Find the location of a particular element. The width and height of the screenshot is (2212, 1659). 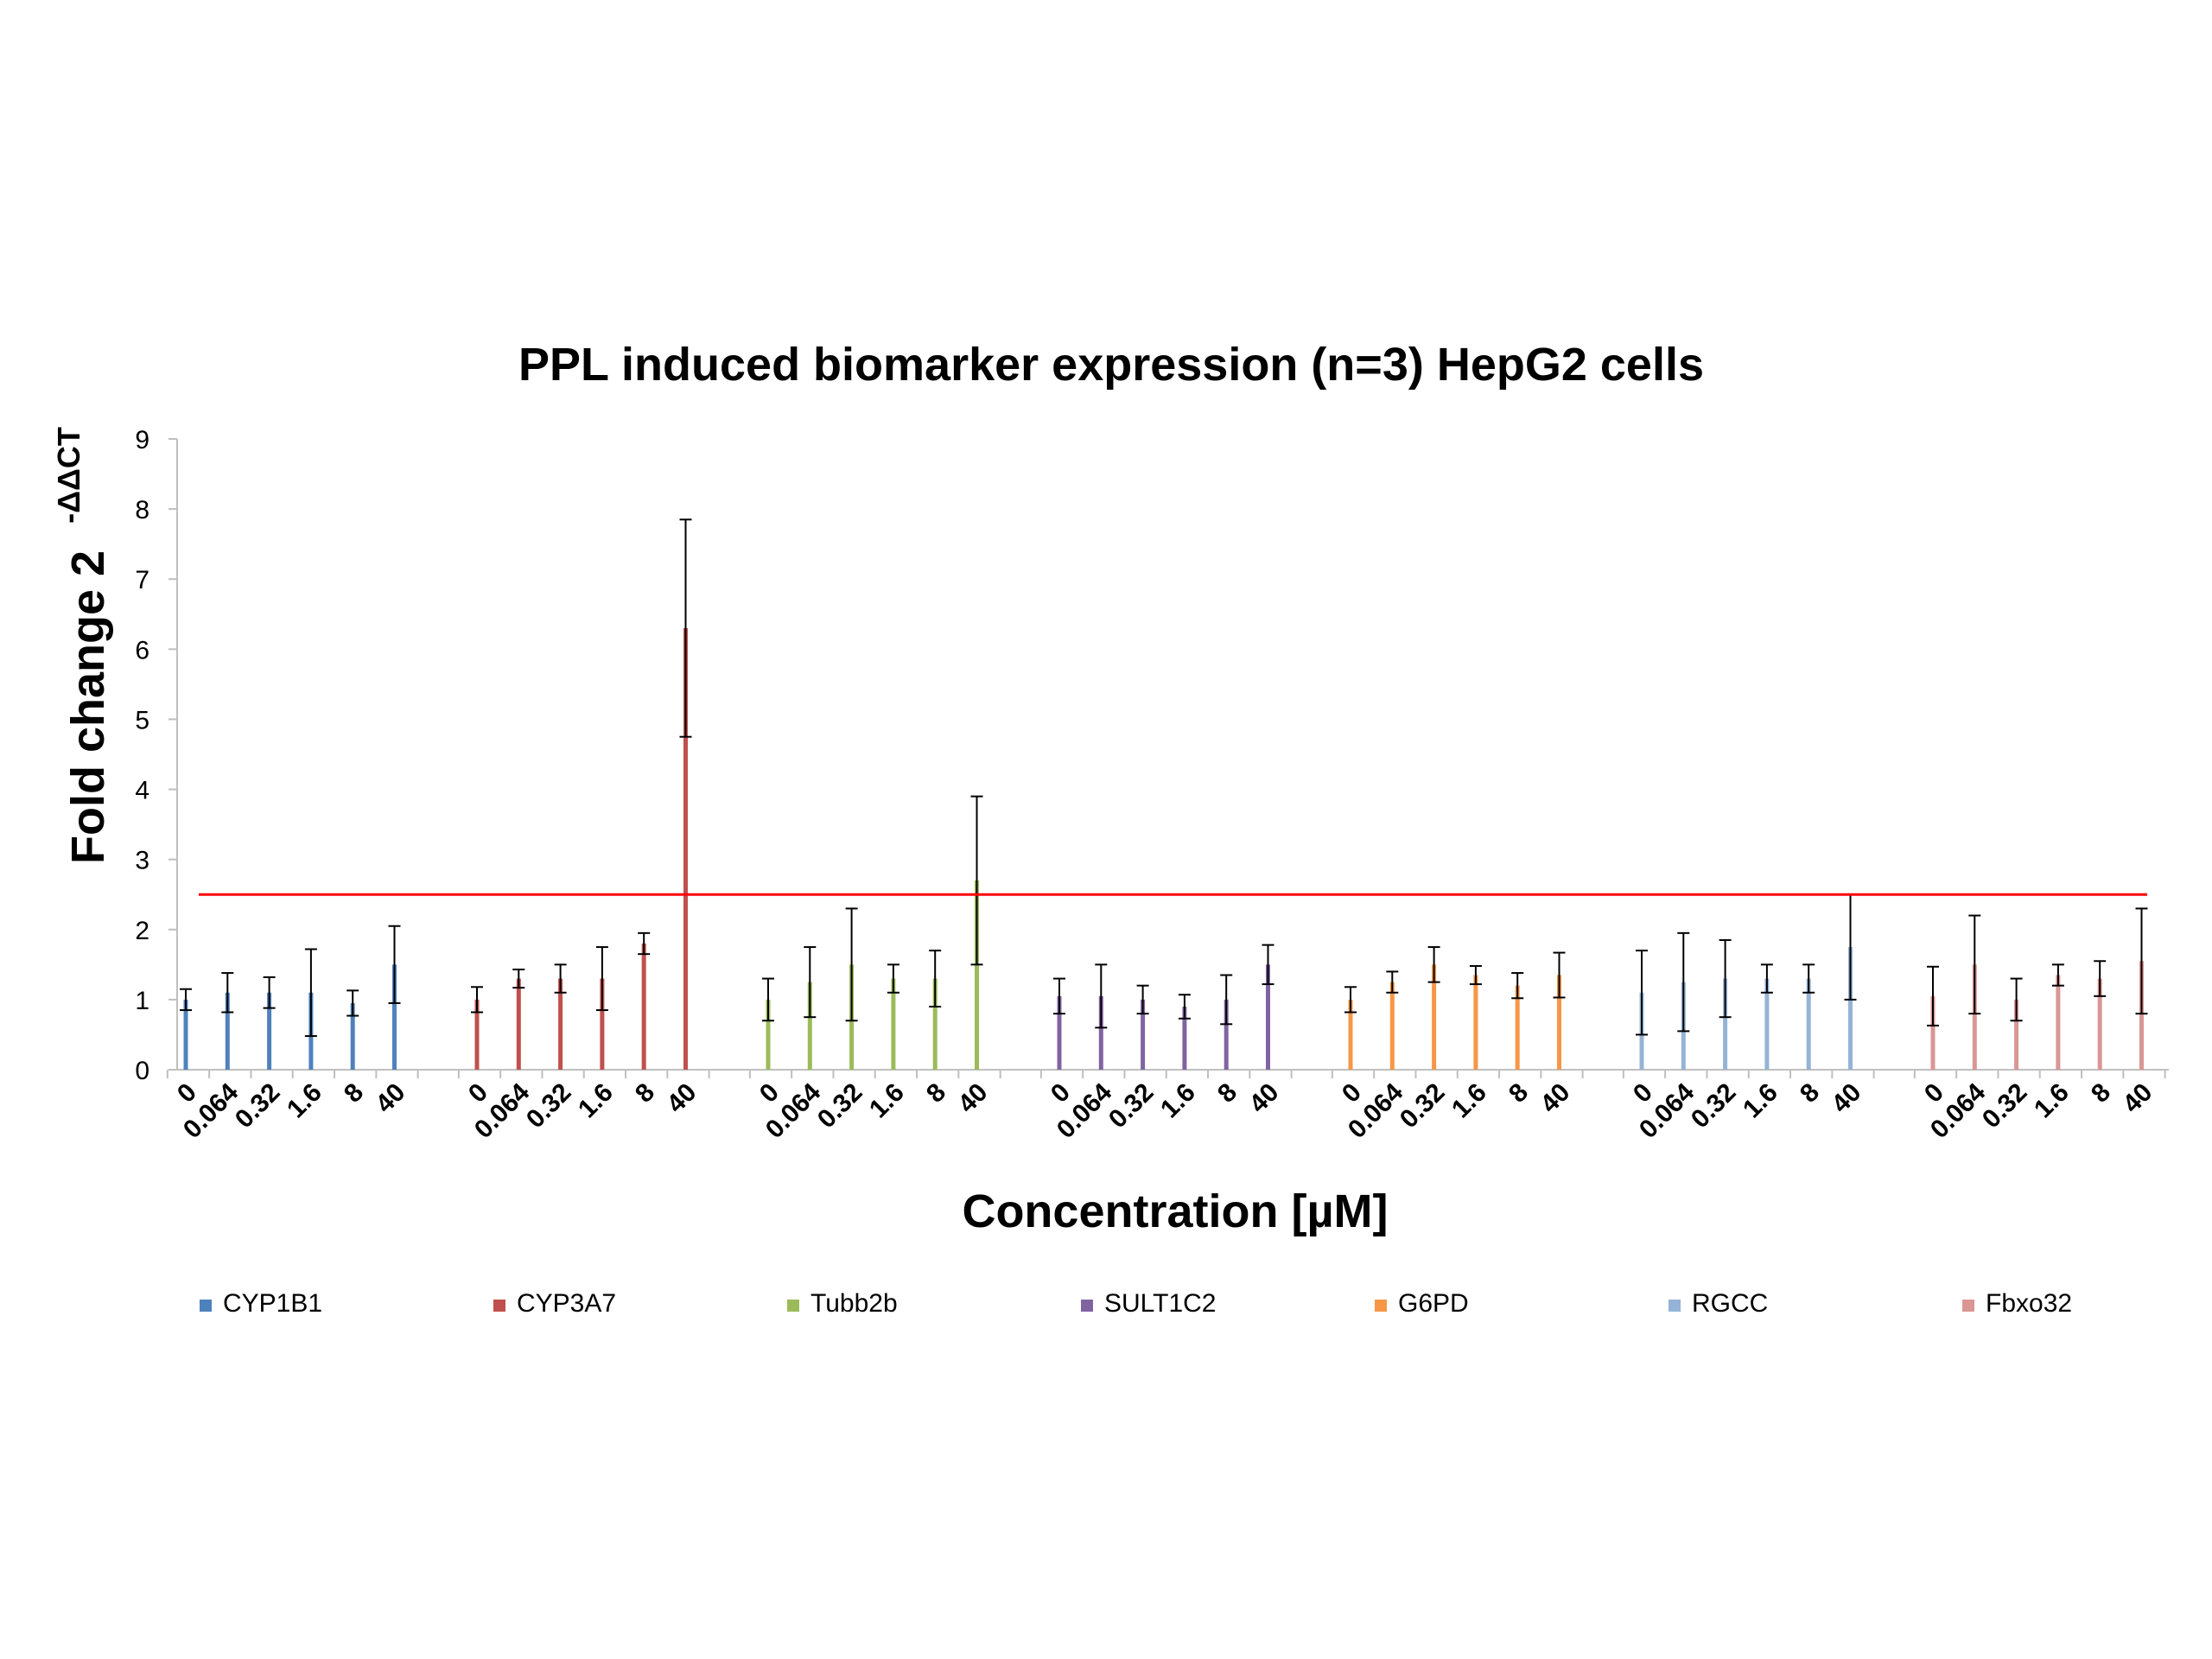

y-axis-label-exponent: -ΔΔCT is located at coordinates (68, 475).